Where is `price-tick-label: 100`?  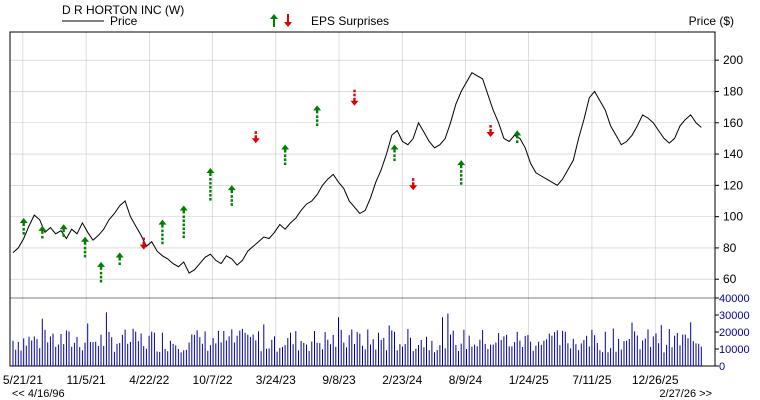
price-tick-label: 100 is located at coordinates (733, 217).